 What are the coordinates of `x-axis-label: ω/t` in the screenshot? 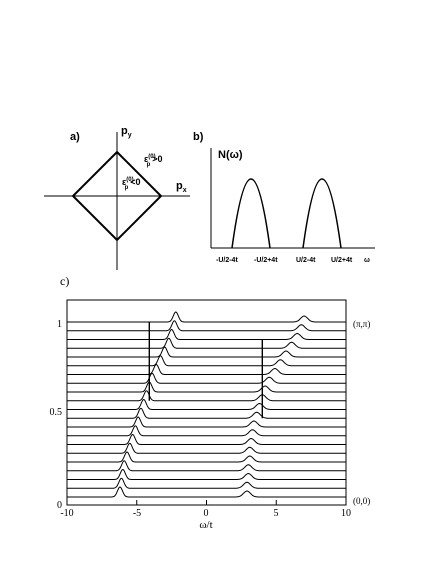 It's located at (205, 525).